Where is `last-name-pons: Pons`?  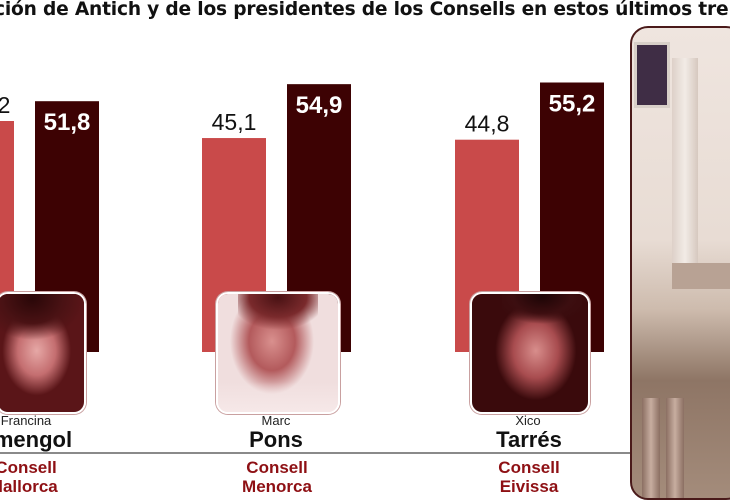
last-name-pons: Pons is located at coordinates (276, 439).